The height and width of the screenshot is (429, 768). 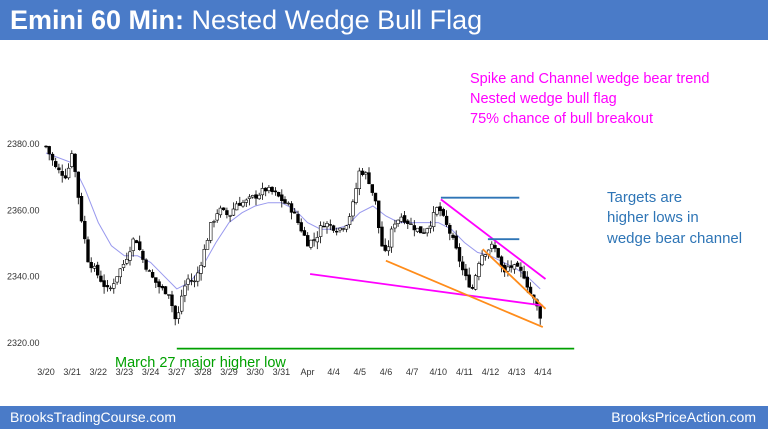 I want to click on y-tick-label: 2340.00, so click(x=23, y=277).